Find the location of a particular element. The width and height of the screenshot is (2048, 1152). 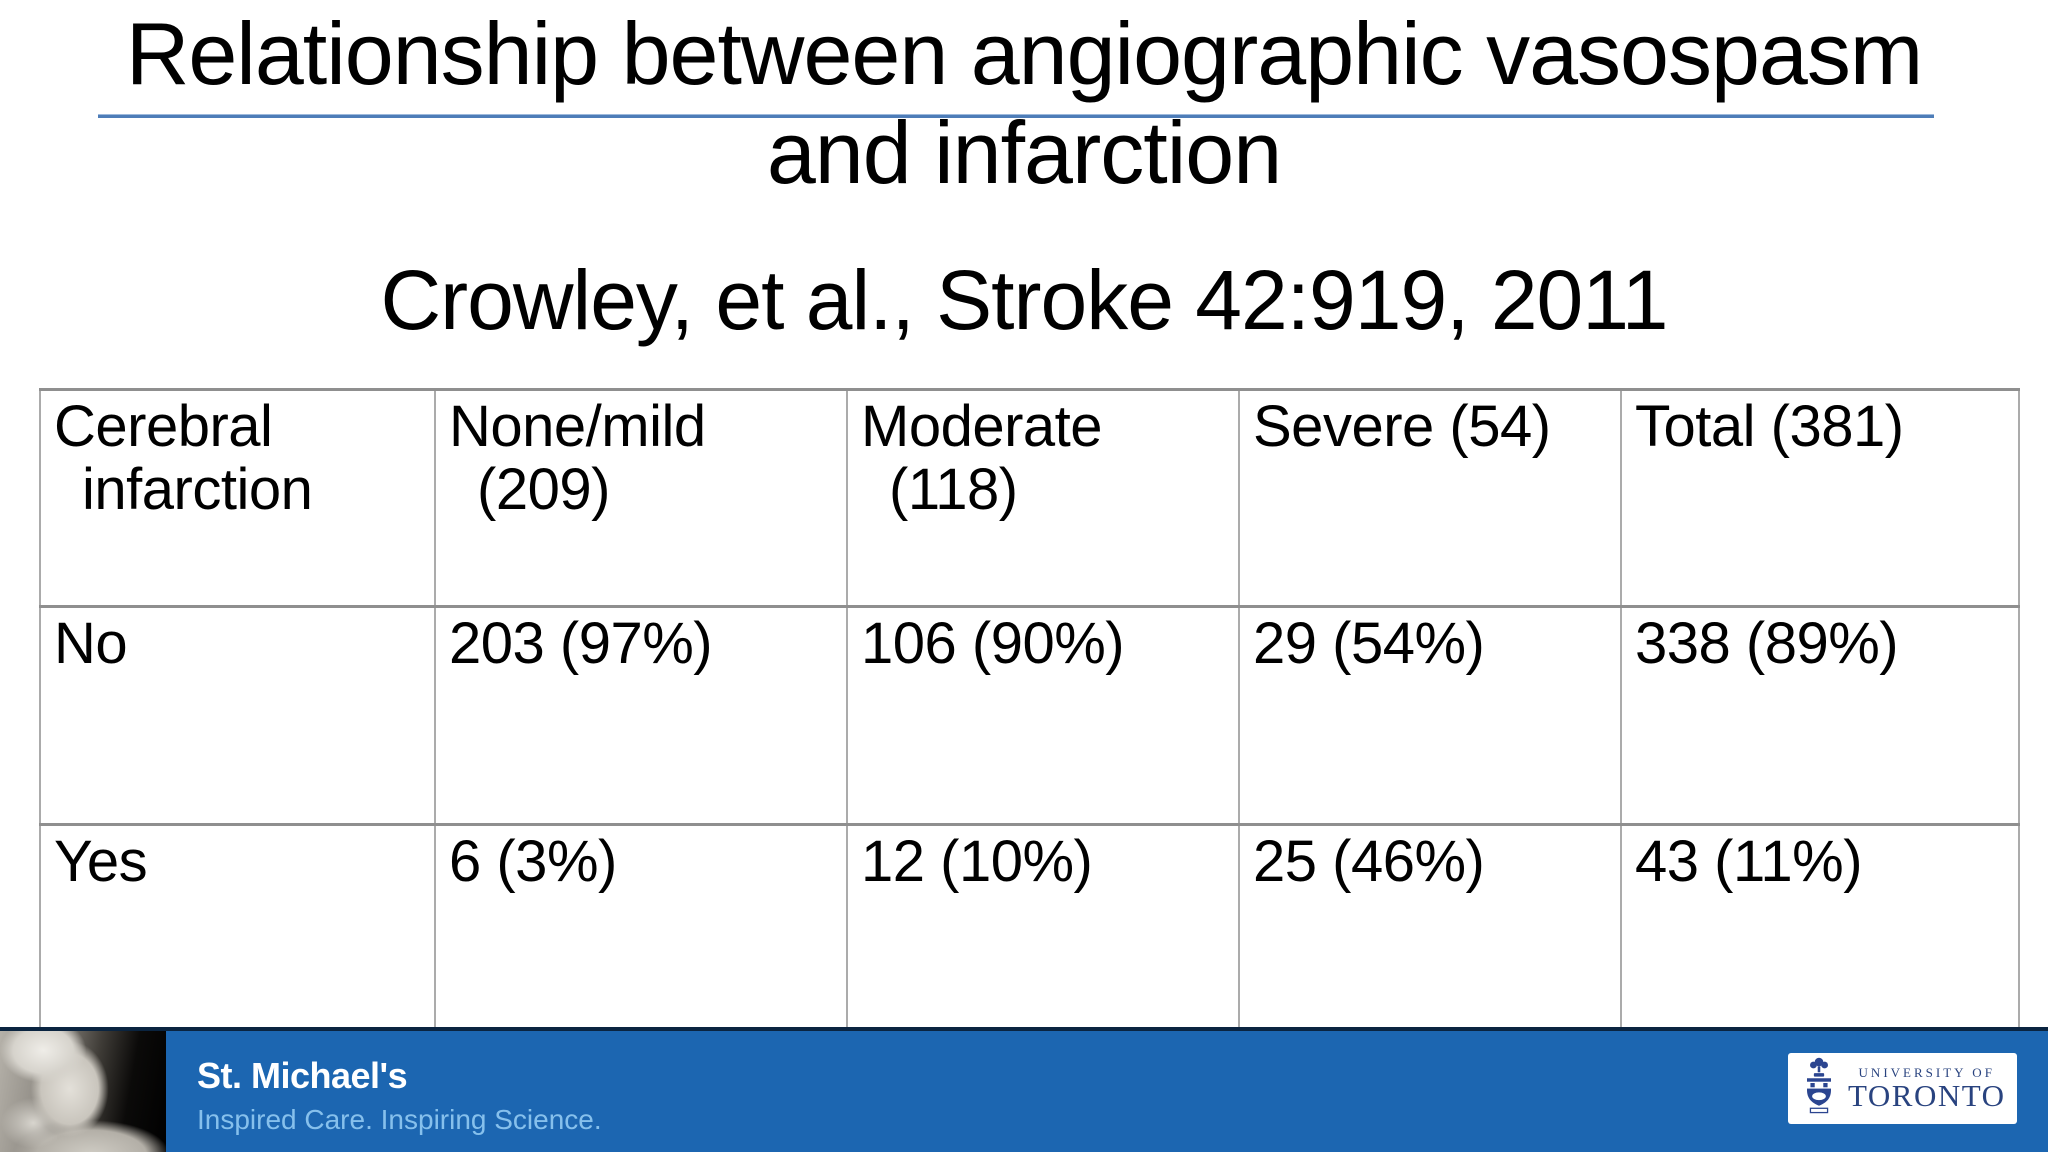

cell-yes-none-mild: 6 (3%) is located at coordinates (641, 933).